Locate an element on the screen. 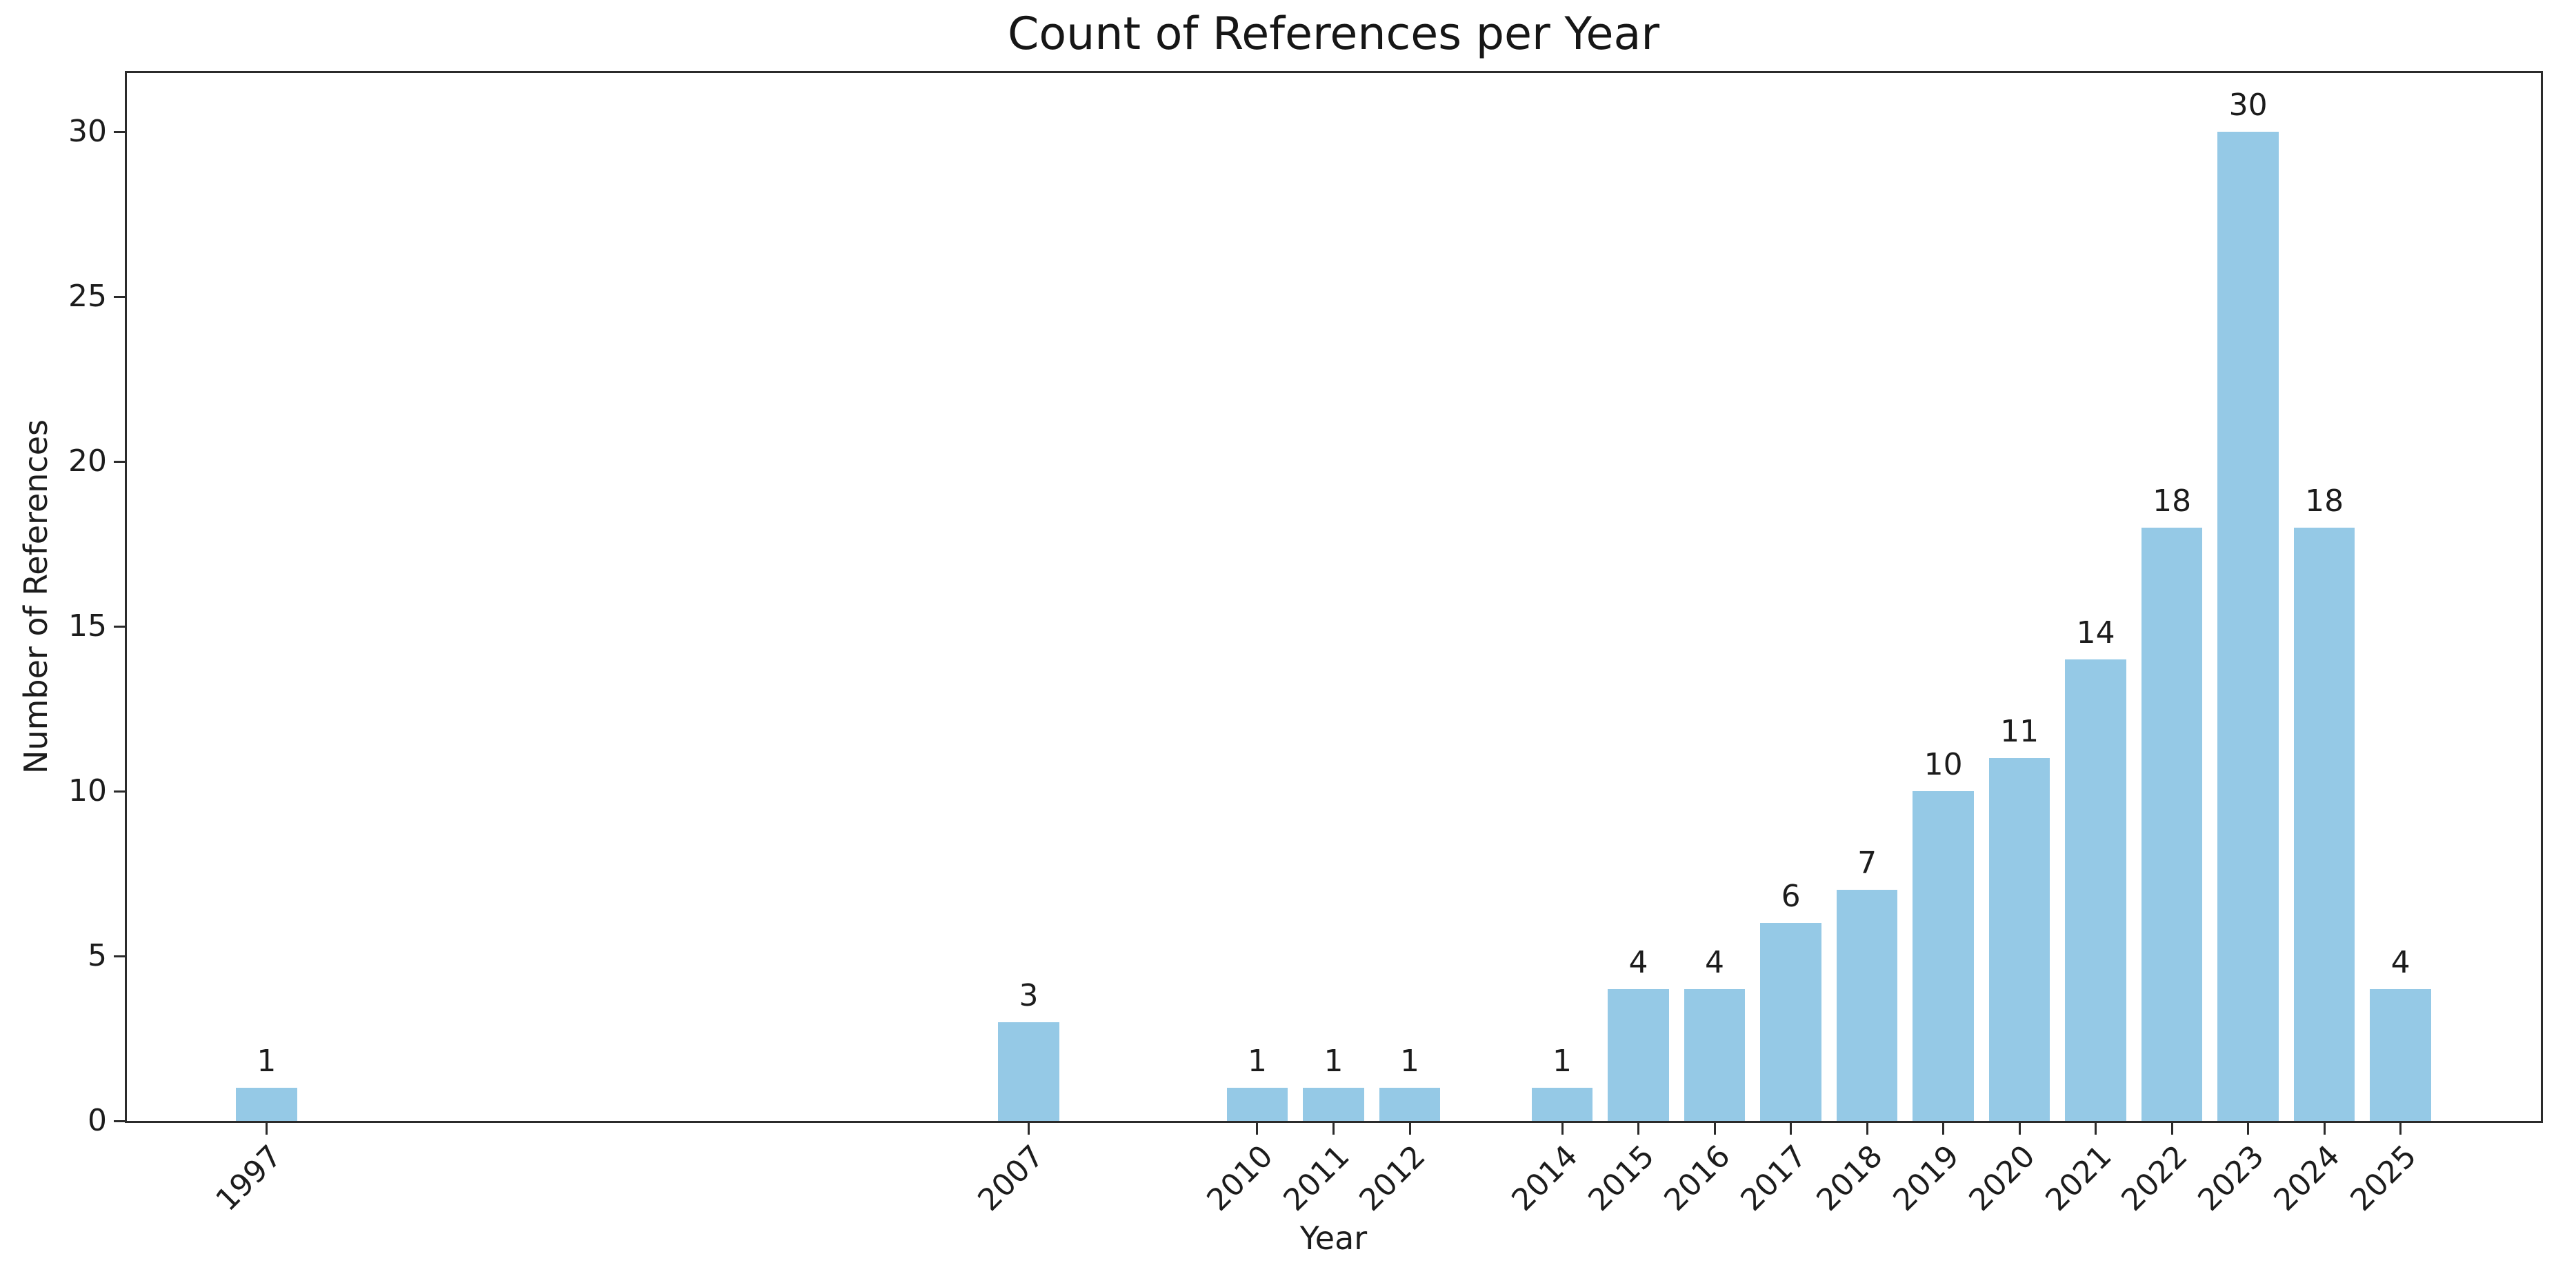 Image resolution: width=2576 pixels, height=1274 pixels. x-tick-label-2010: 2010 is located at coordinates (1240, 1178).